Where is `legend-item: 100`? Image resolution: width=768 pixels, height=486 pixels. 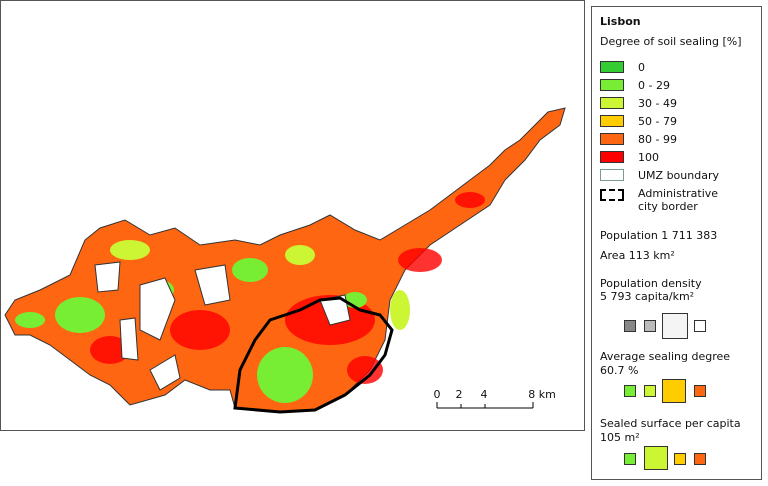
legend-item: 100 is located at coordinates (629, 157).